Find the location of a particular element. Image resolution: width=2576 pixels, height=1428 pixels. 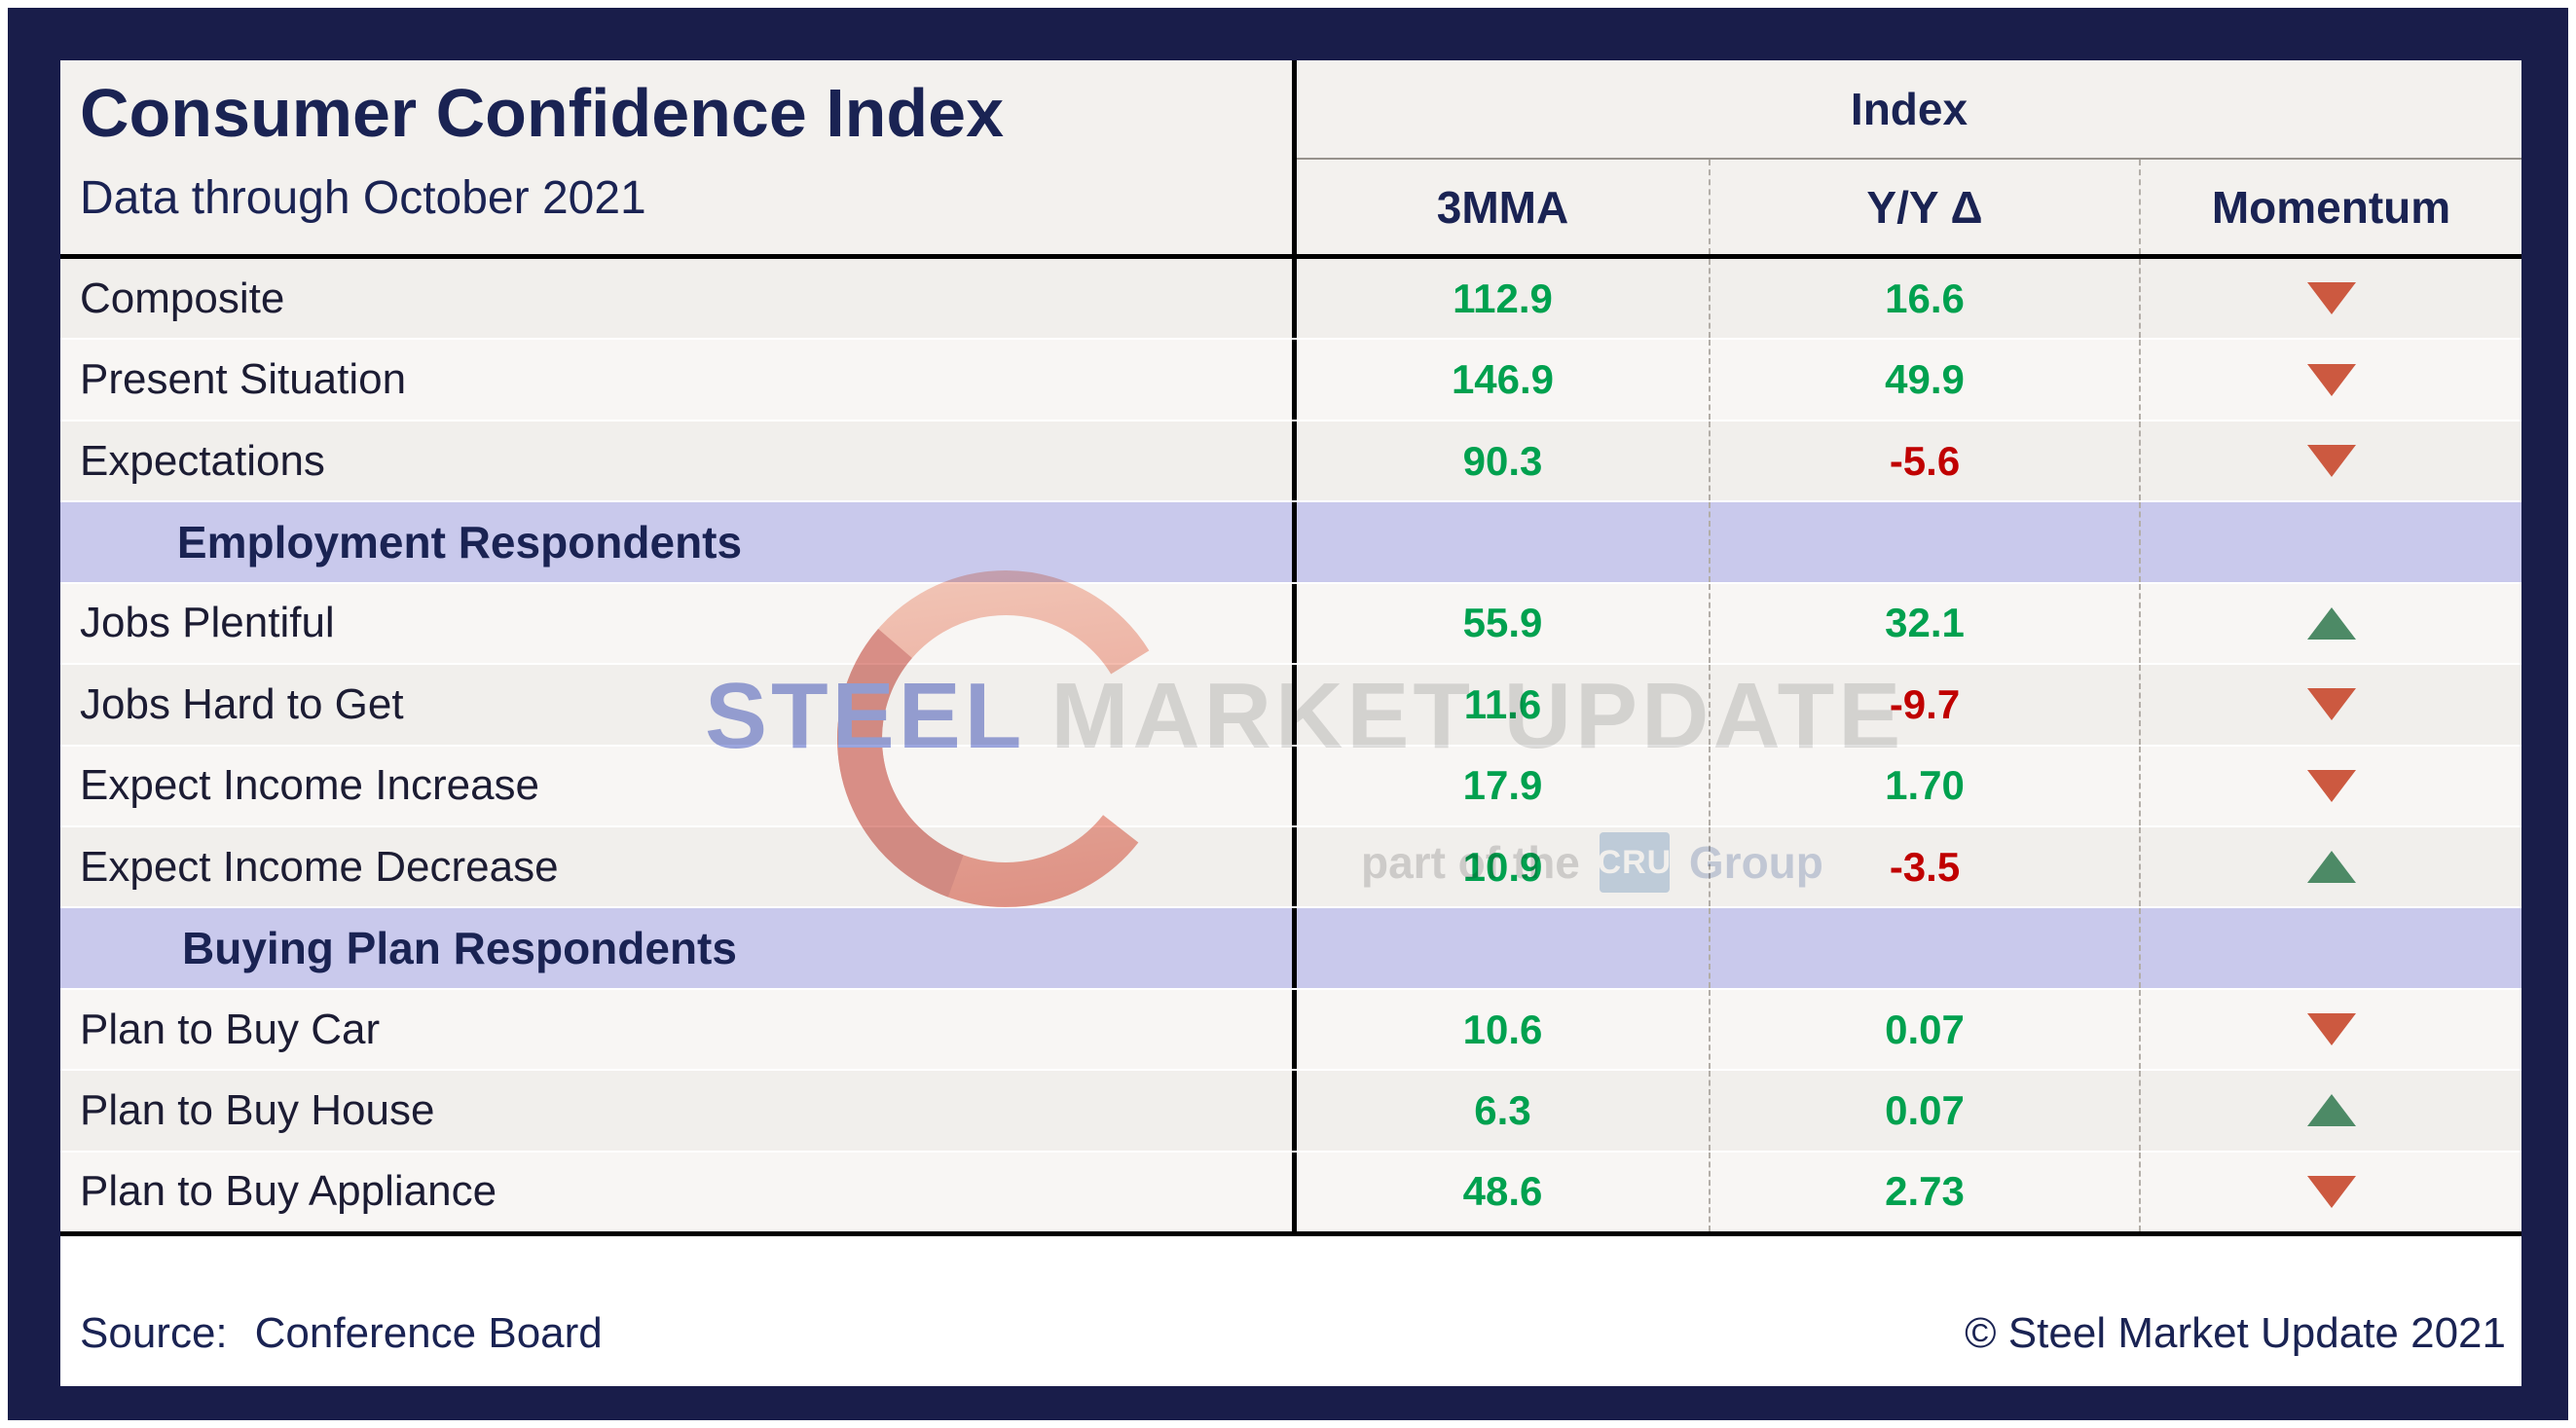

row-values: 90.3 -5.6 is located at coordinates (1906, 461).